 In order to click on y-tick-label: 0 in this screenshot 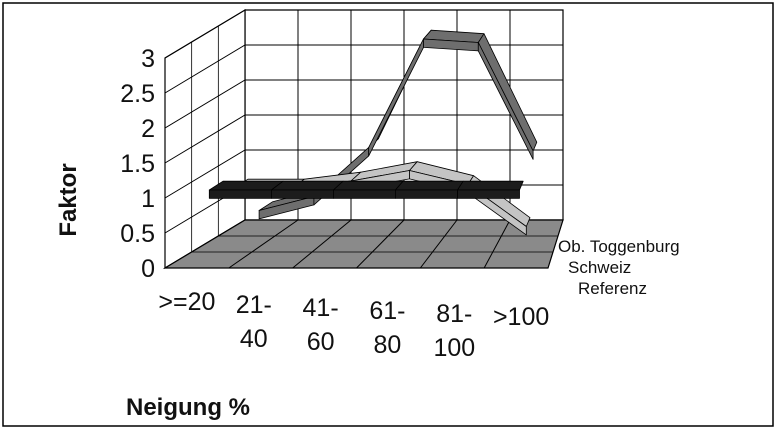, I will do `click(148, 269)`.